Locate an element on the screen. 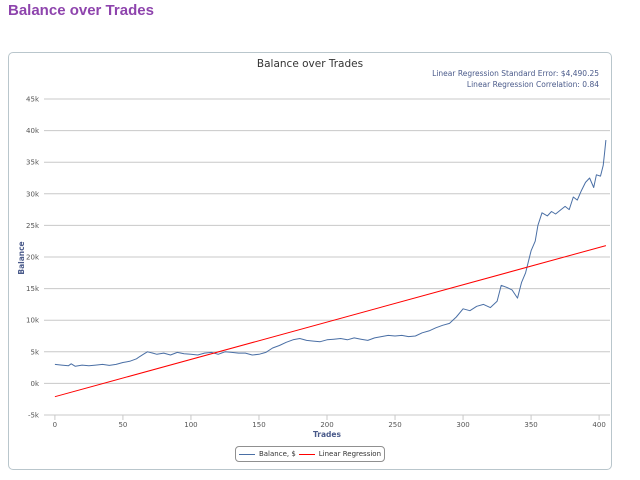 This screenshot has width=640, height=480. legend-swatch-regression is located at coordinates (306, 454).